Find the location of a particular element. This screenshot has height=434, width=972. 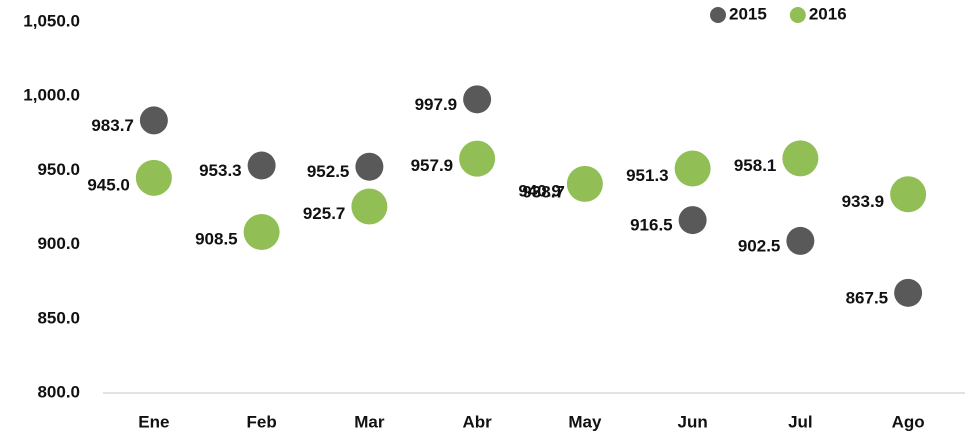

legend-label: 2016 is located at coordinates (828, 13).